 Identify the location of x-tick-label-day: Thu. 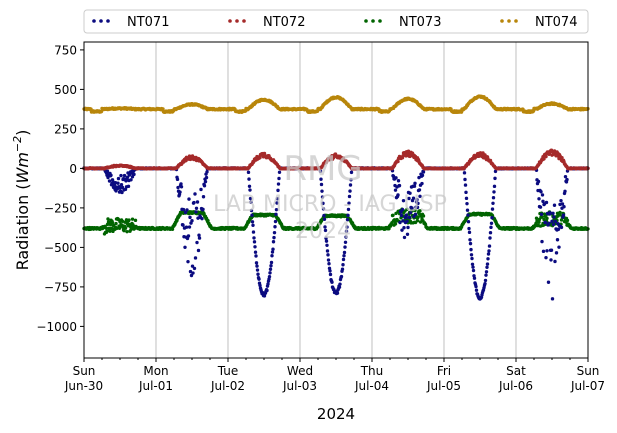
(372, 371).